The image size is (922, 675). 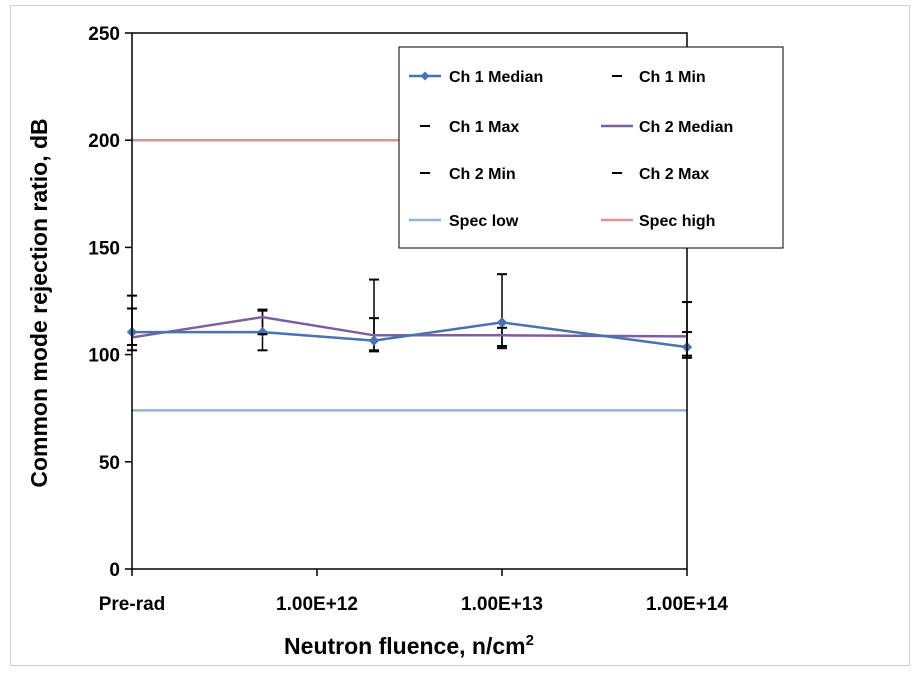 I want to click on y-tick-label: 150, so click(x=104, y=248).